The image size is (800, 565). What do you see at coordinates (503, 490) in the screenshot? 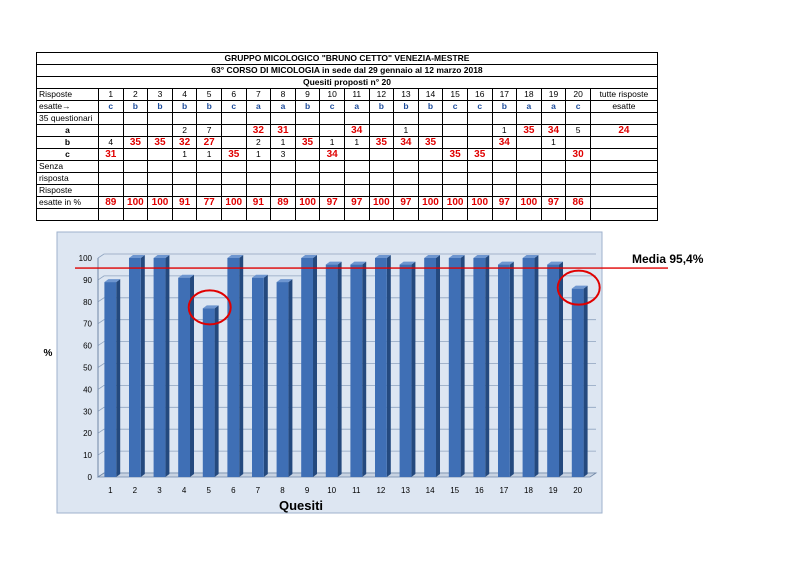
I see `x-tick-label: 17` at bounding box center [503, 490].